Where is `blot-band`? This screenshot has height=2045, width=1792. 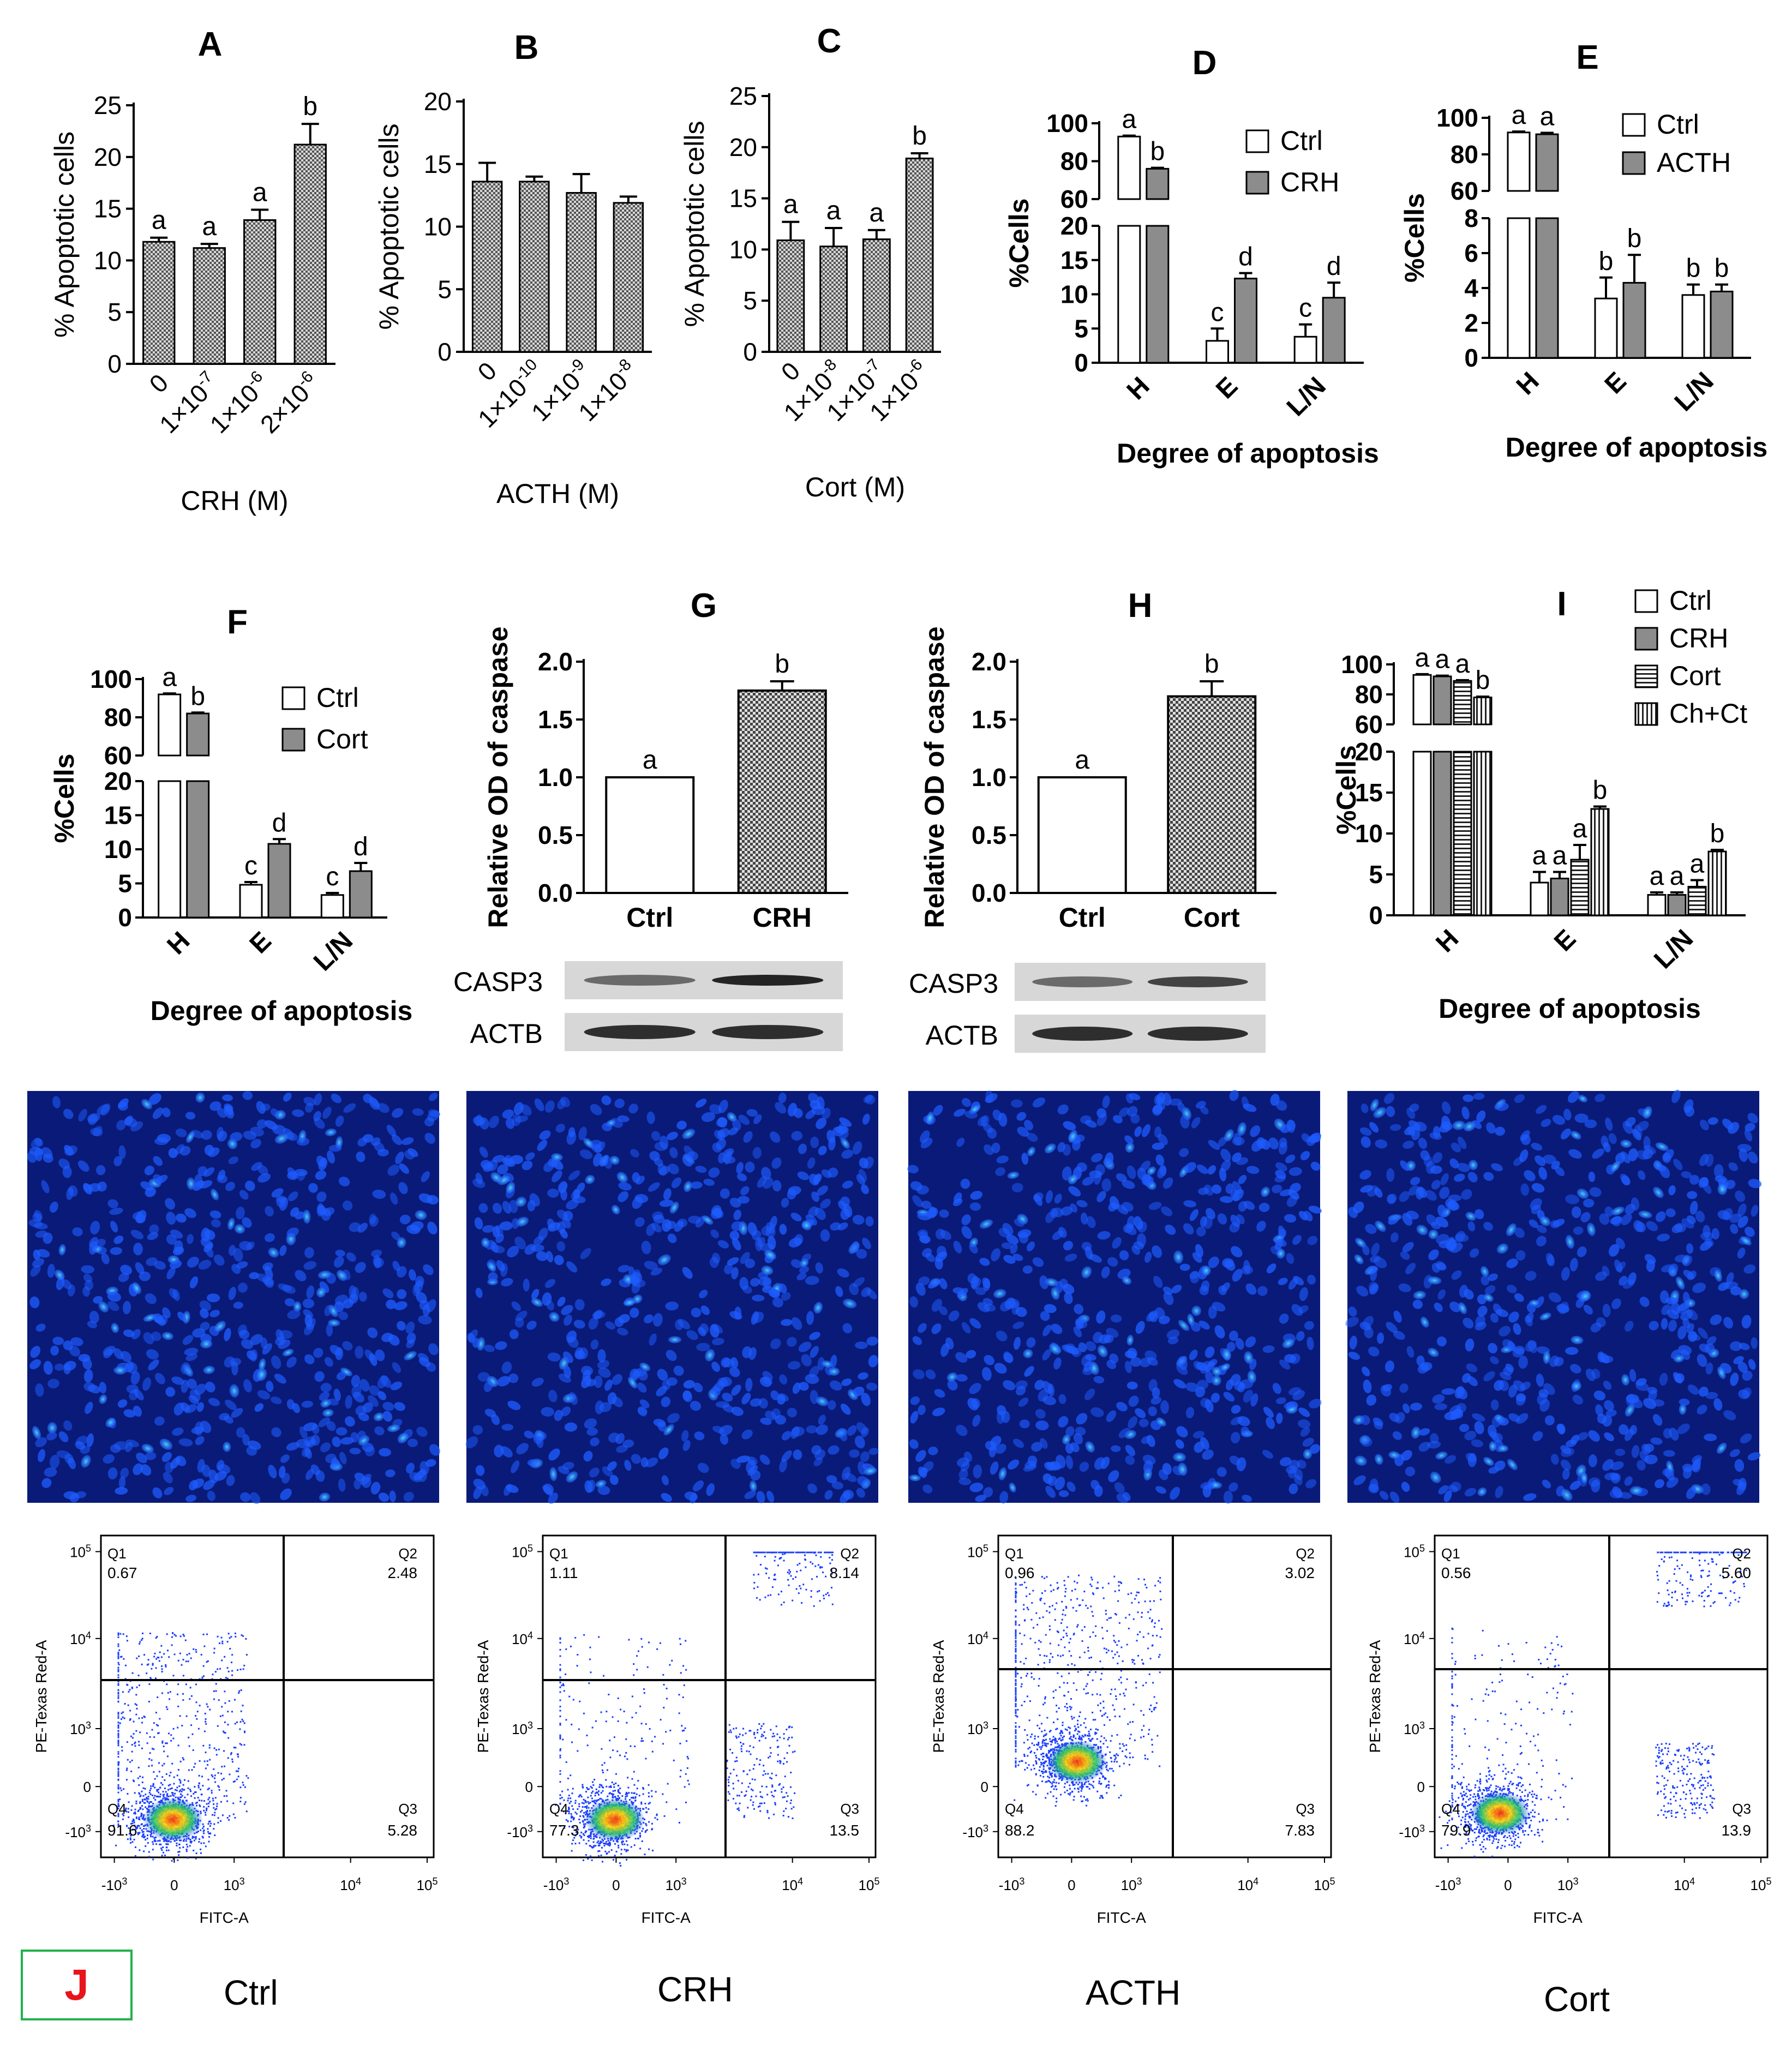
blot-band is located at coordinates (640, 1032).